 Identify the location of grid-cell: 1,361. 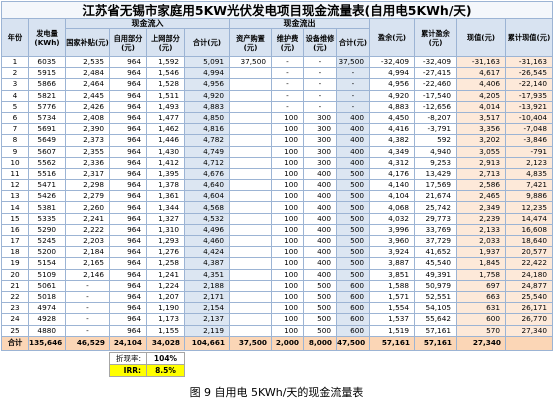
(165, 196).